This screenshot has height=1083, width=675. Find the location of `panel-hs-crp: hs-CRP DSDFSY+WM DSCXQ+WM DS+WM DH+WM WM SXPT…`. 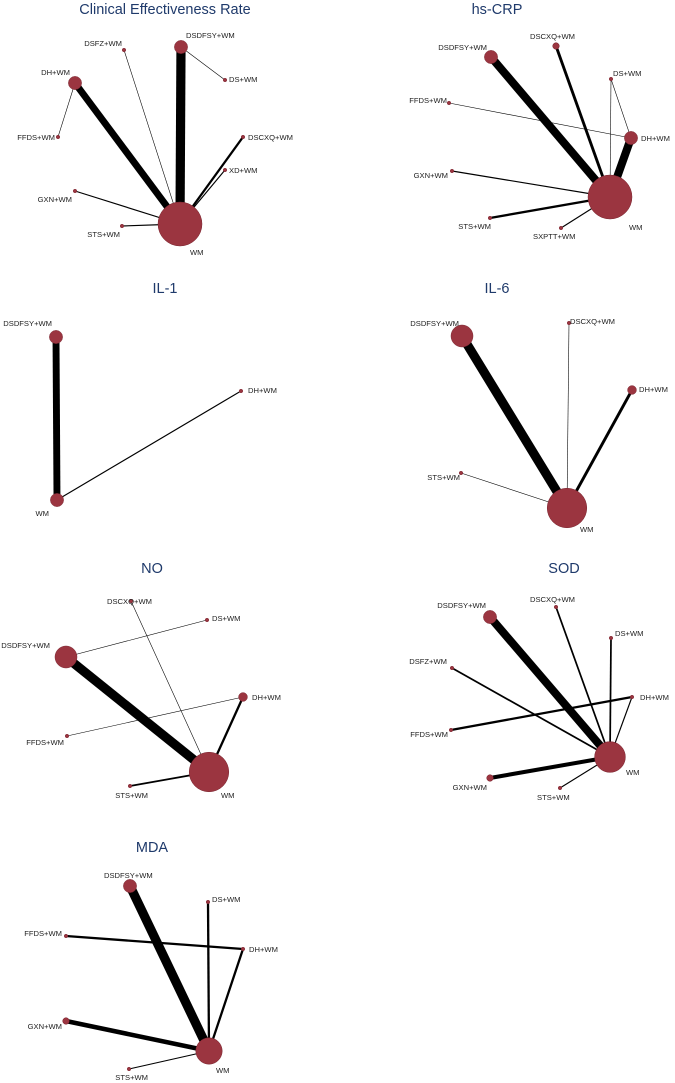

panel-hs-crp: hs-CRP DSDFSY+WM DSCXQ+WM DS+WM DH+WM WM SXPT… is located at coordinates (539, 121).